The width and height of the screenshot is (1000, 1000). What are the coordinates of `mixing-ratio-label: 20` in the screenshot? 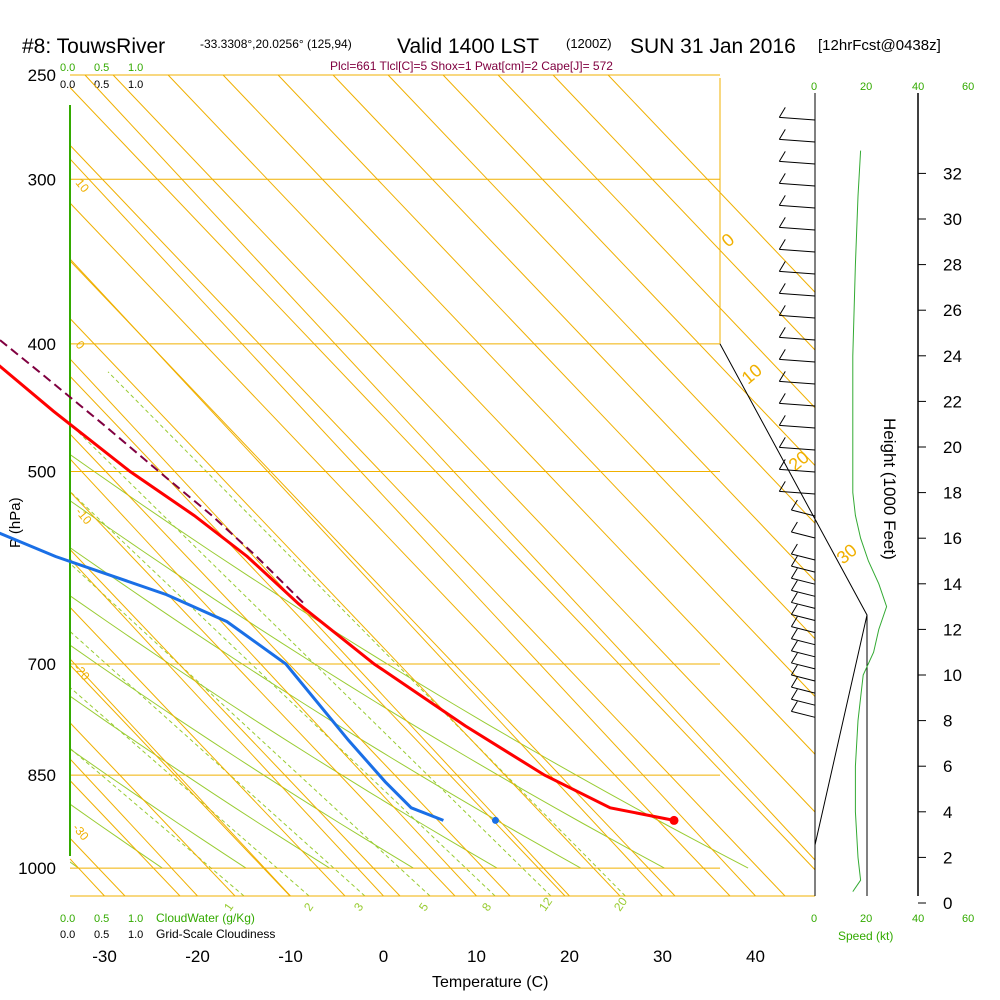 It's located at (620, 903).